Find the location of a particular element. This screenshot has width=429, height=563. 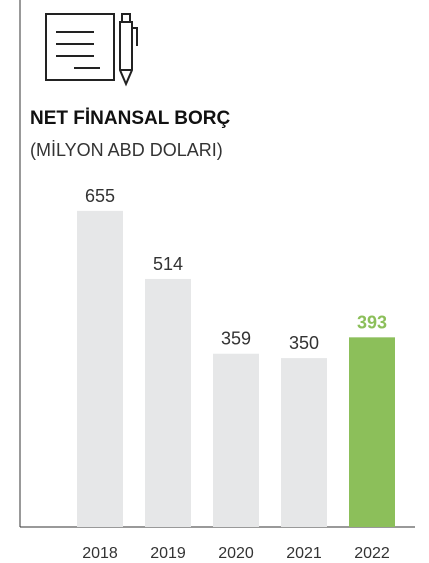

x-tick-label: 2020 is located at coordinates (236, 553).